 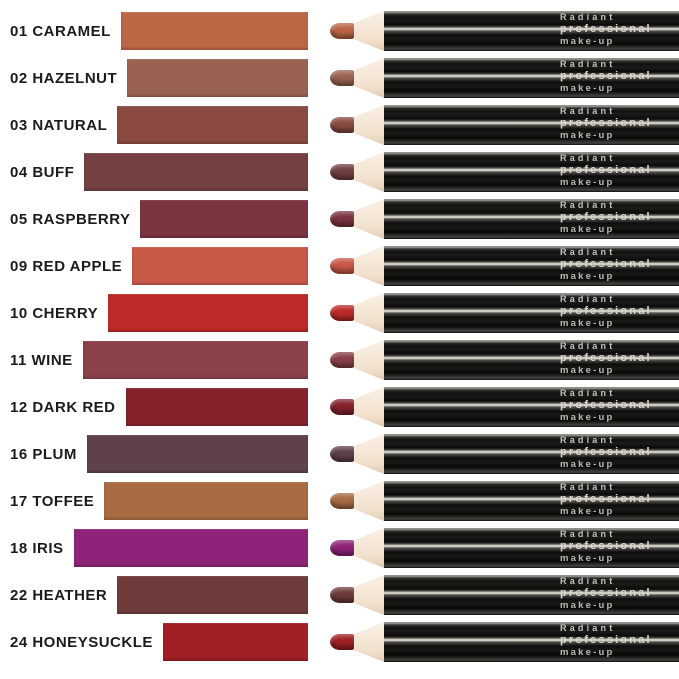 I want to click on shade-label: 09 RED APPLE, so click(x=66, y=266).